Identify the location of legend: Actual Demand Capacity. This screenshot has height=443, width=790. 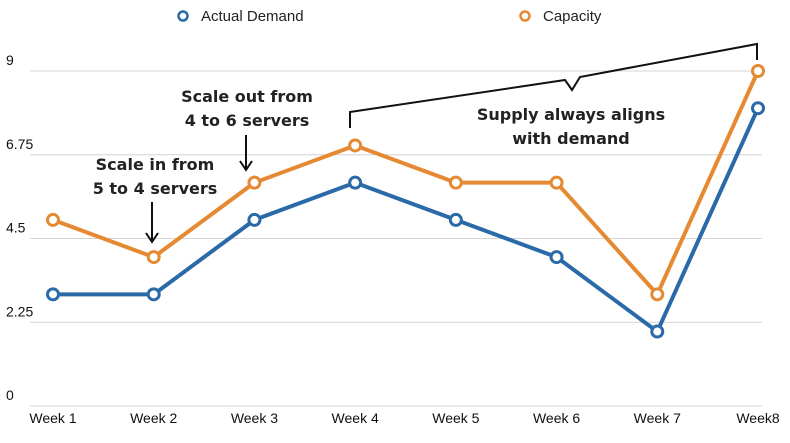
(389, 16).